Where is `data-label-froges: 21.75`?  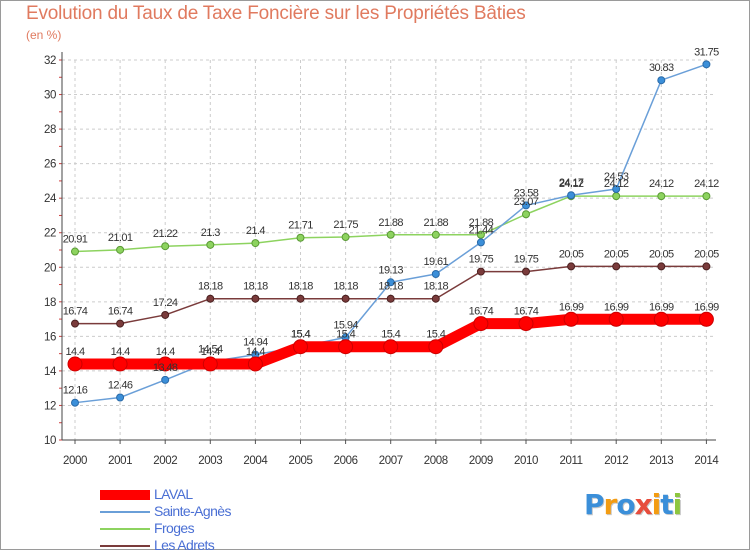
data-label-froges: 21.75 is located at coordinates (345, 225).